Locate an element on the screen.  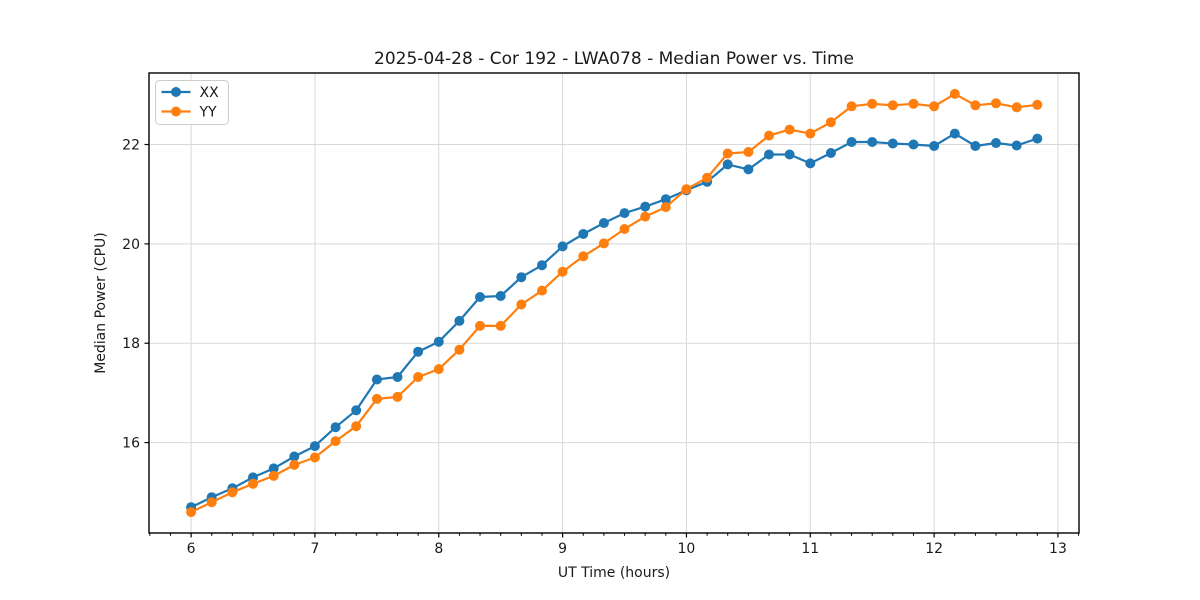
x-tick-label: 13 is located at coordinates (1058, 549).